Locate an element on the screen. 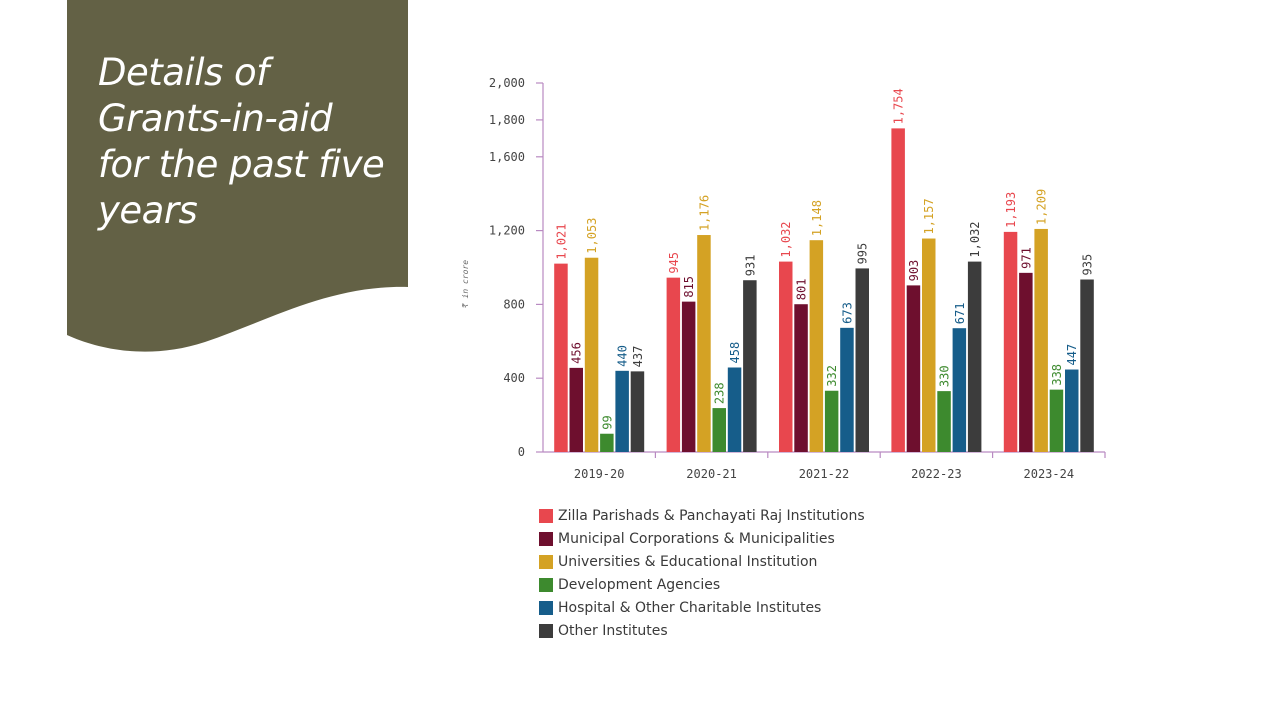 The width and height of the screenshot is (1280, 720). title-line: for the past five is located at coordinates (241, 164).